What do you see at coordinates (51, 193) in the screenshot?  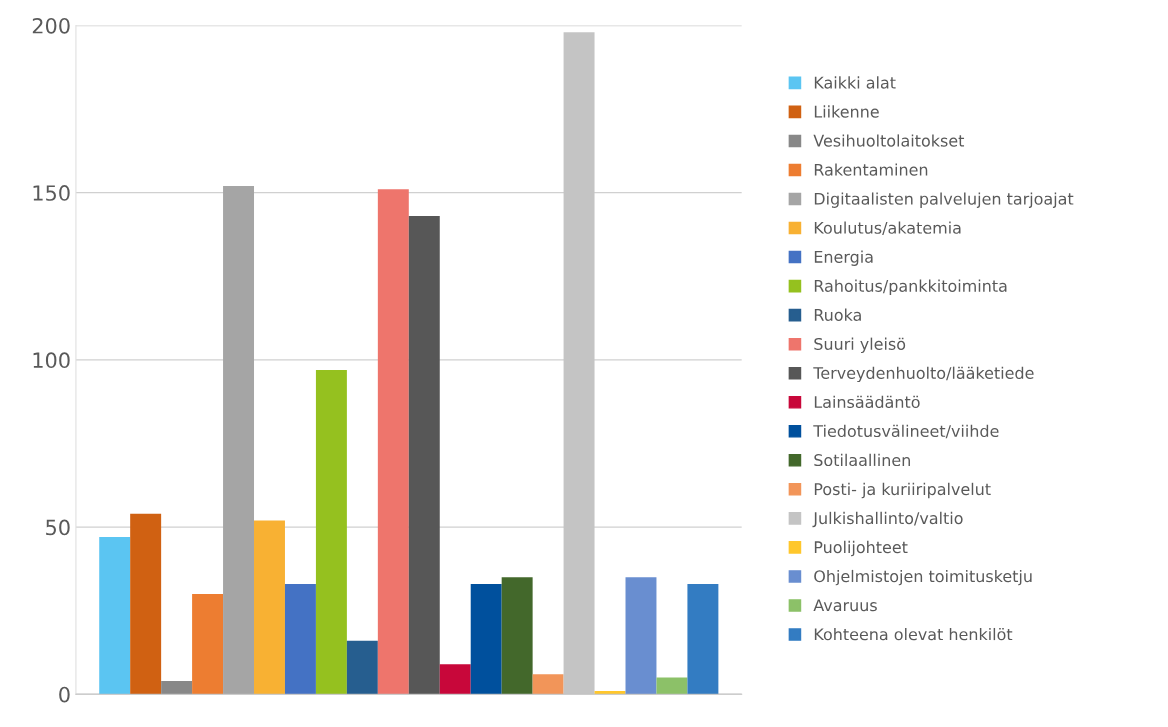 I see `y-tick-label: 150` at bounding box center [51, 193].